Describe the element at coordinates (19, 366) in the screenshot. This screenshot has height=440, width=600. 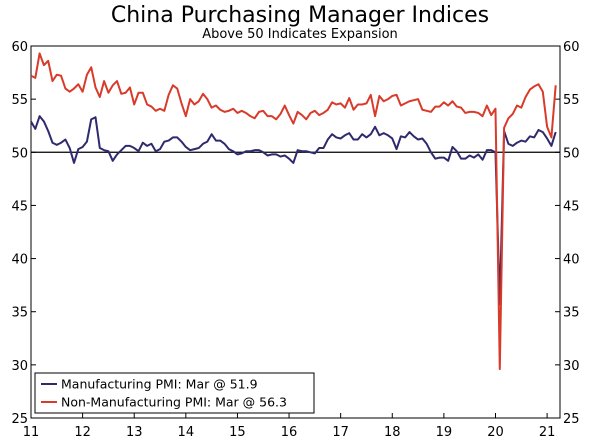
I see `y-tick-label-left: 30` at that location.